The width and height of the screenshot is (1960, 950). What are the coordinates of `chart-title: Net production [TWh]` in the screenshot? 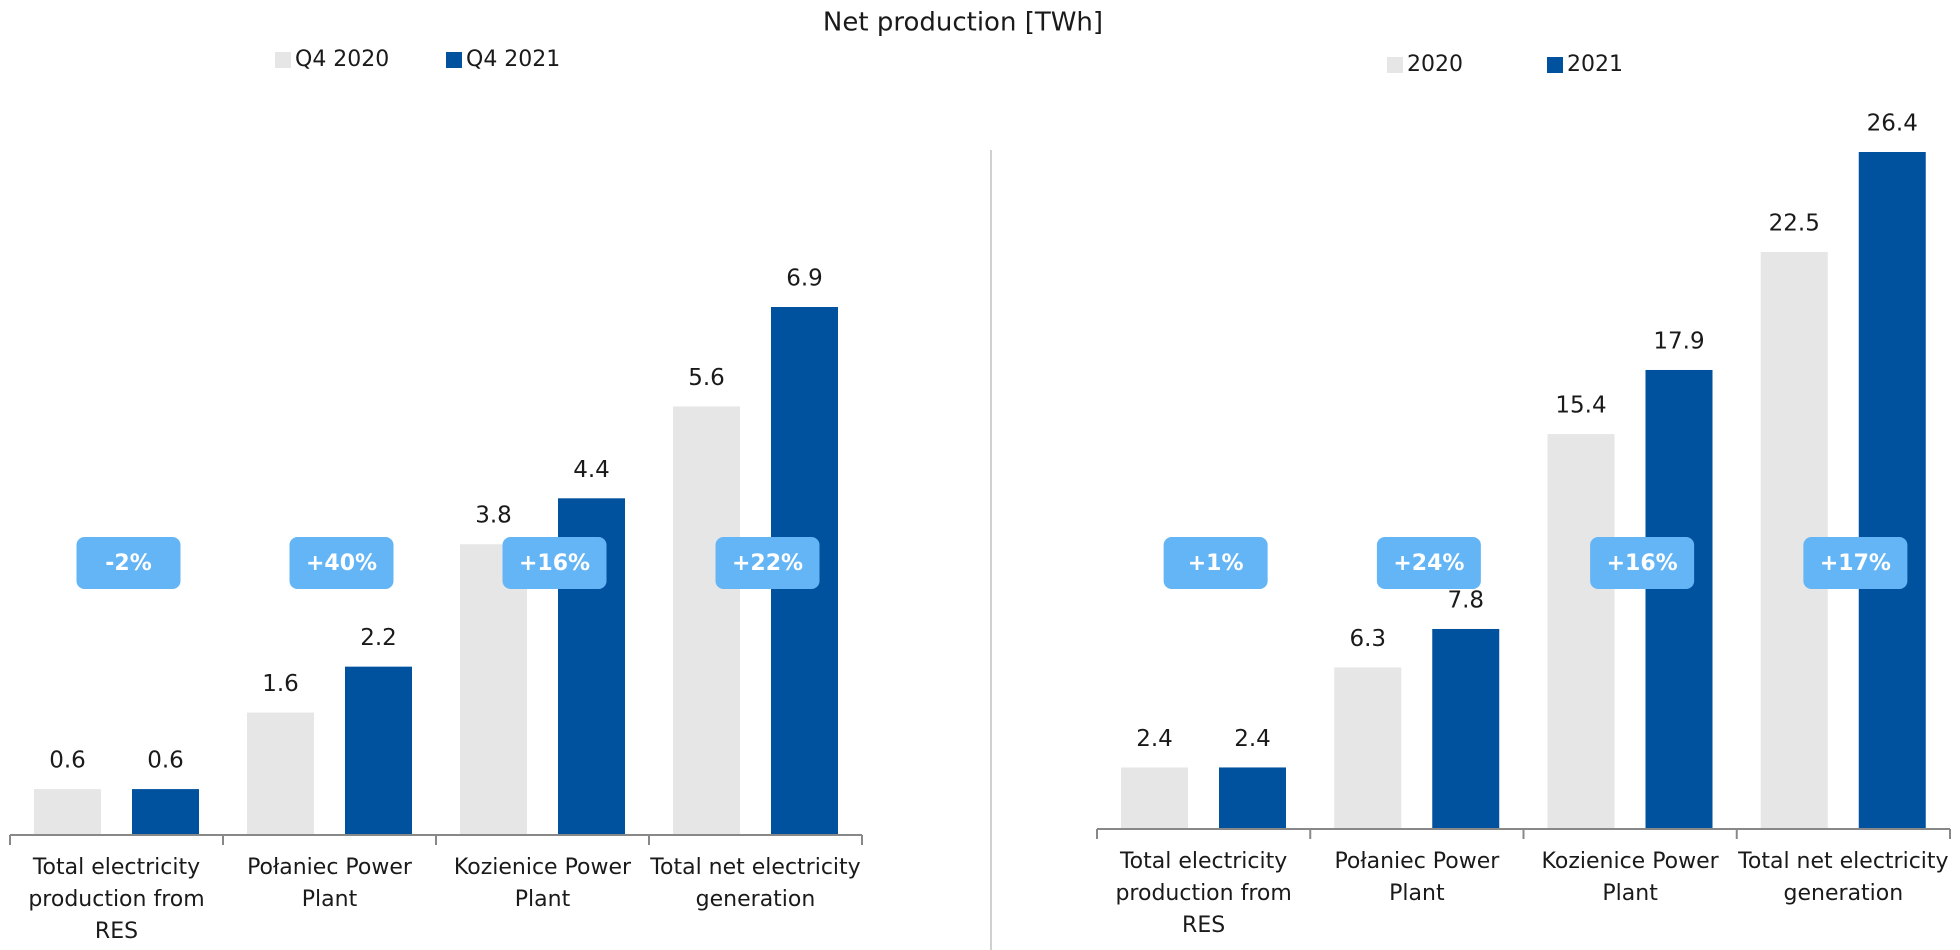 It's located at (963, 23).